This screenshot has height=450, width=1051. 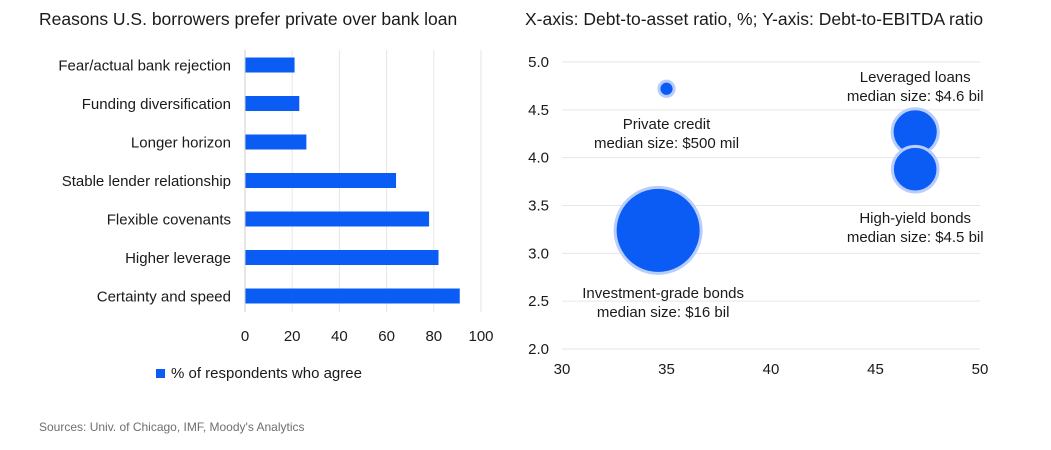 I want to click on bubble-x-tick-label: 45, so click(x=875, y=369).